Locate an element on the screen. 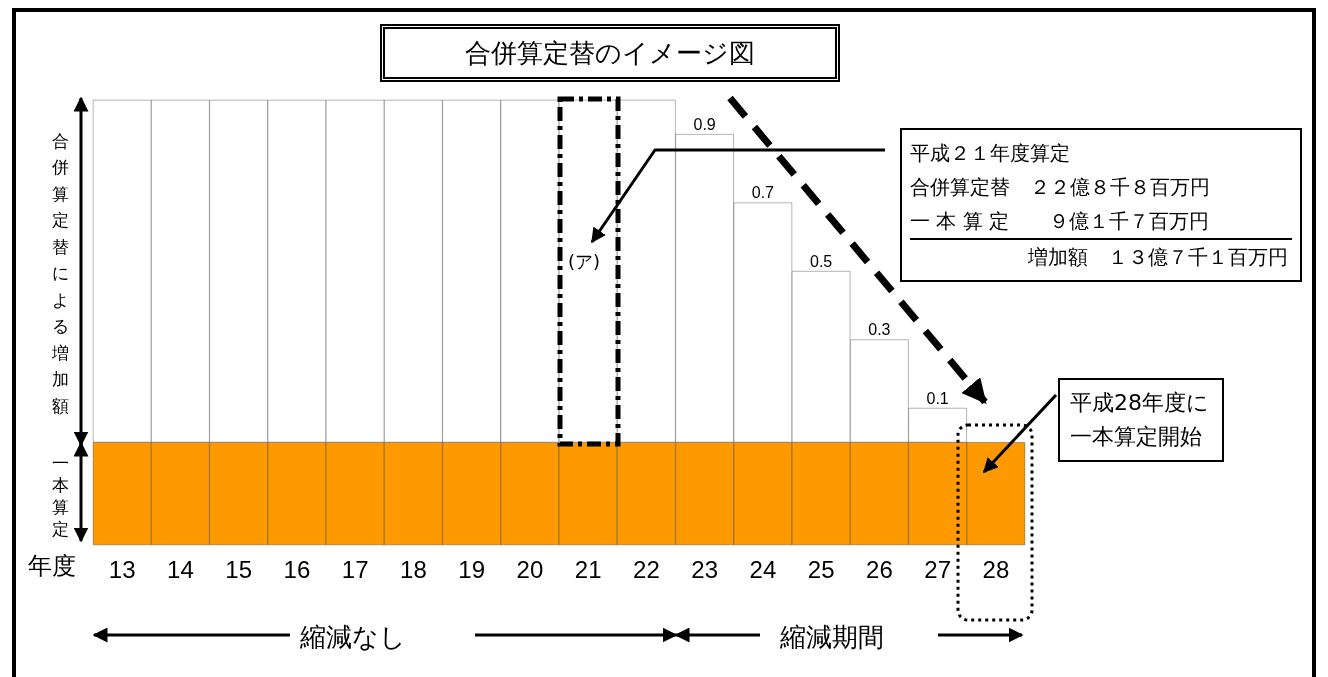 The width and height of the screenshot is (1328, 677). x-tick-label: 21 is located at coordinates (588, 569).